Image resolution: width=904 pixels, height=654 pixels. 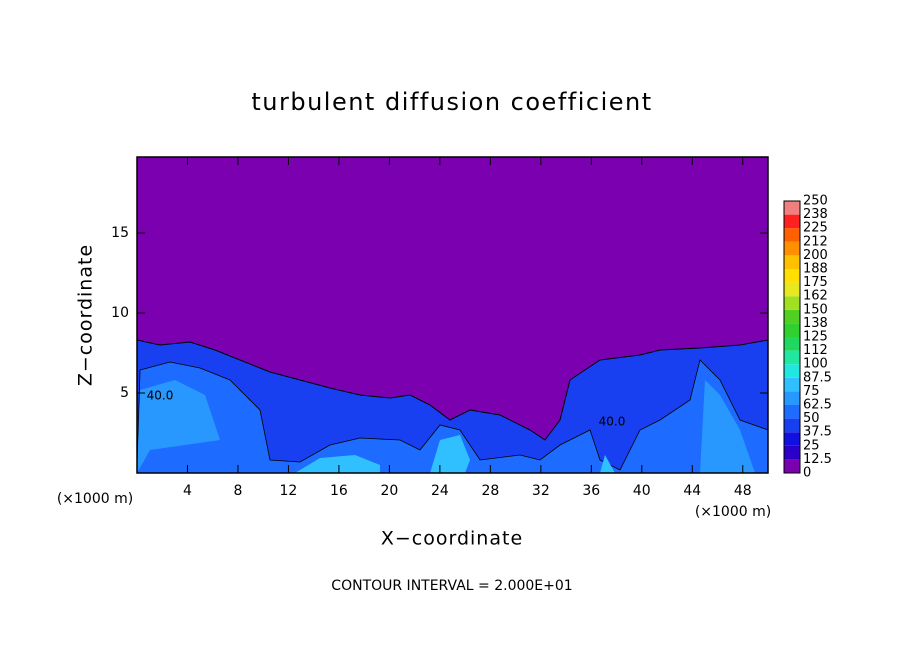 I want to click on colorbar-label: 75, so click(x=811, y=391).